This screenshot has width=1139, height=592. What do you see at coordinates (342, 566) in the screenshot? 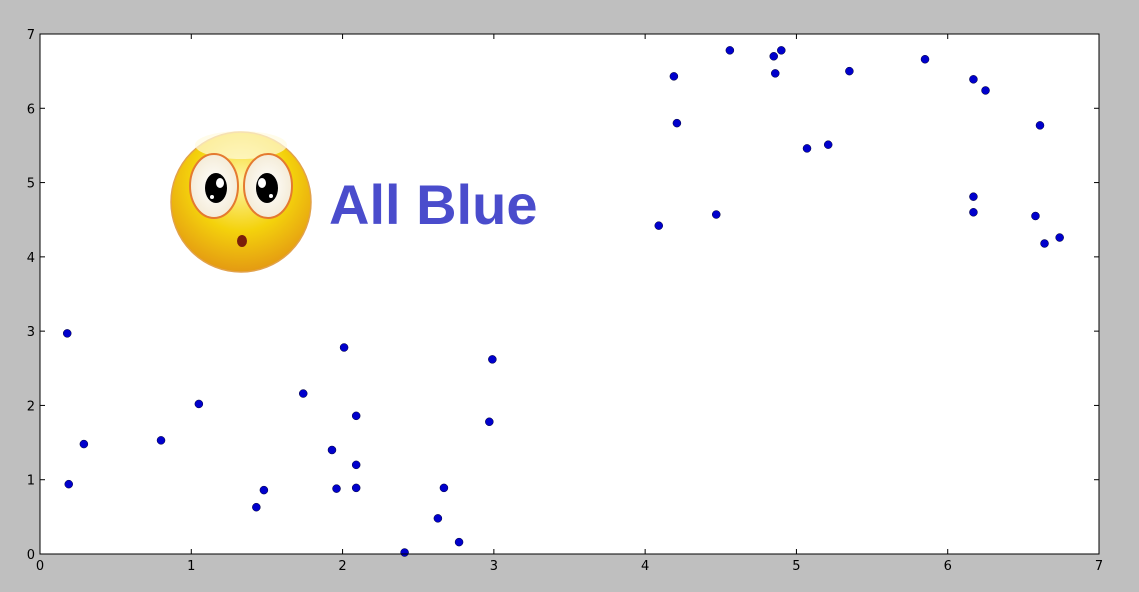
I see `x-tick-label: 2` at bounding box center [342, 566].